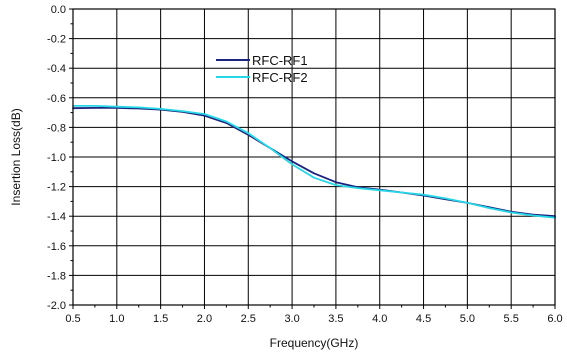 This screenshot has height=358, width=567. What do you see at coordinates (554, 319) in the screenshot?
I see `x-tick-label: 6.0` at bounding box center [554, 319].